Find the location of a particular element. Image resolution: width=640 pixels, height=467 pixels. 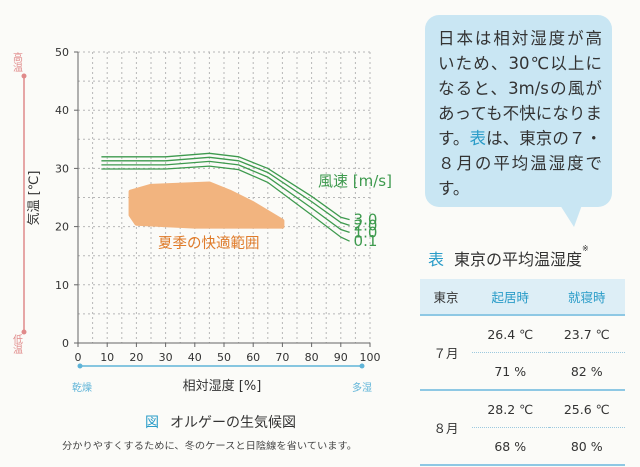

chart-title: オルゲーの生気候図 is located at coordinates (233, 423).